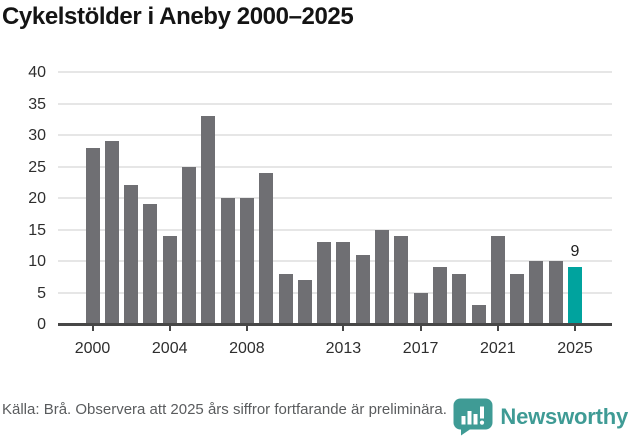  Describe the element at coordinates (189, 245) in the screenshot. I see `bar-2005` at that location.